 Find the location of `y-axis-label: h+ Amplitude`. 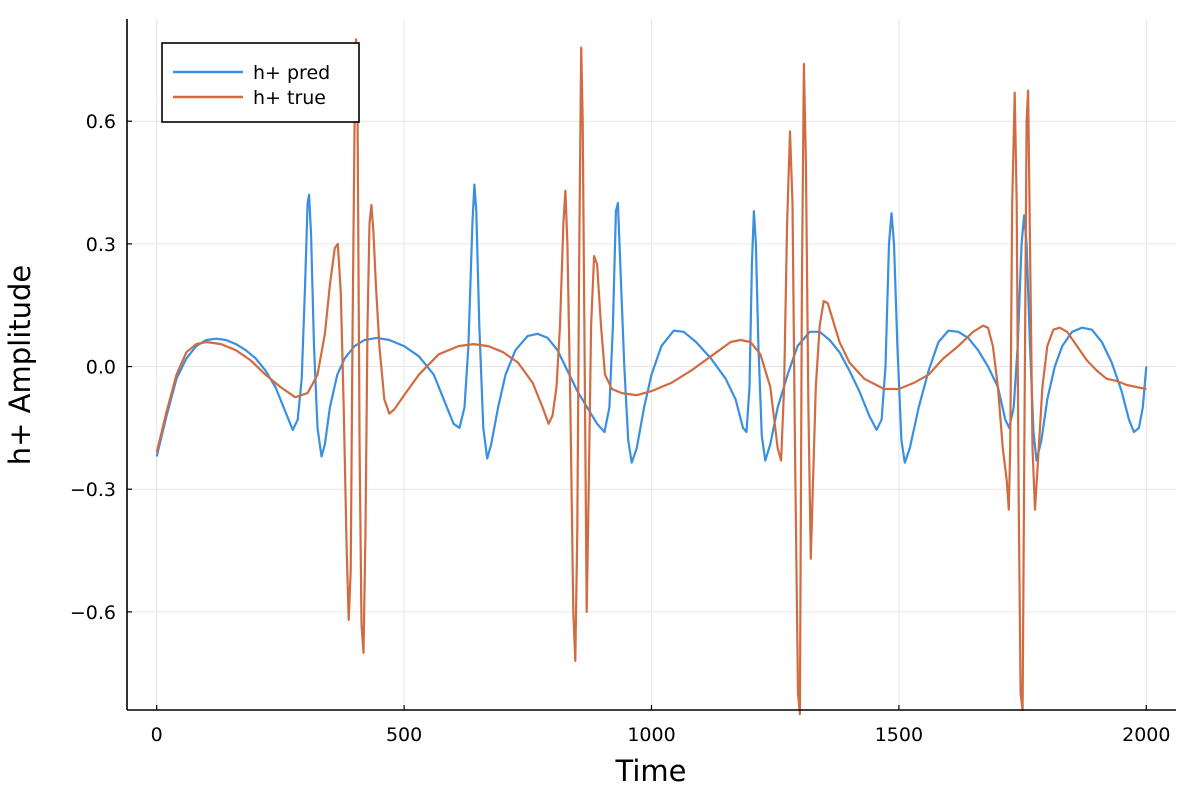

y-axis-label: h+ Amplitude is located at coordinates (20, 365).